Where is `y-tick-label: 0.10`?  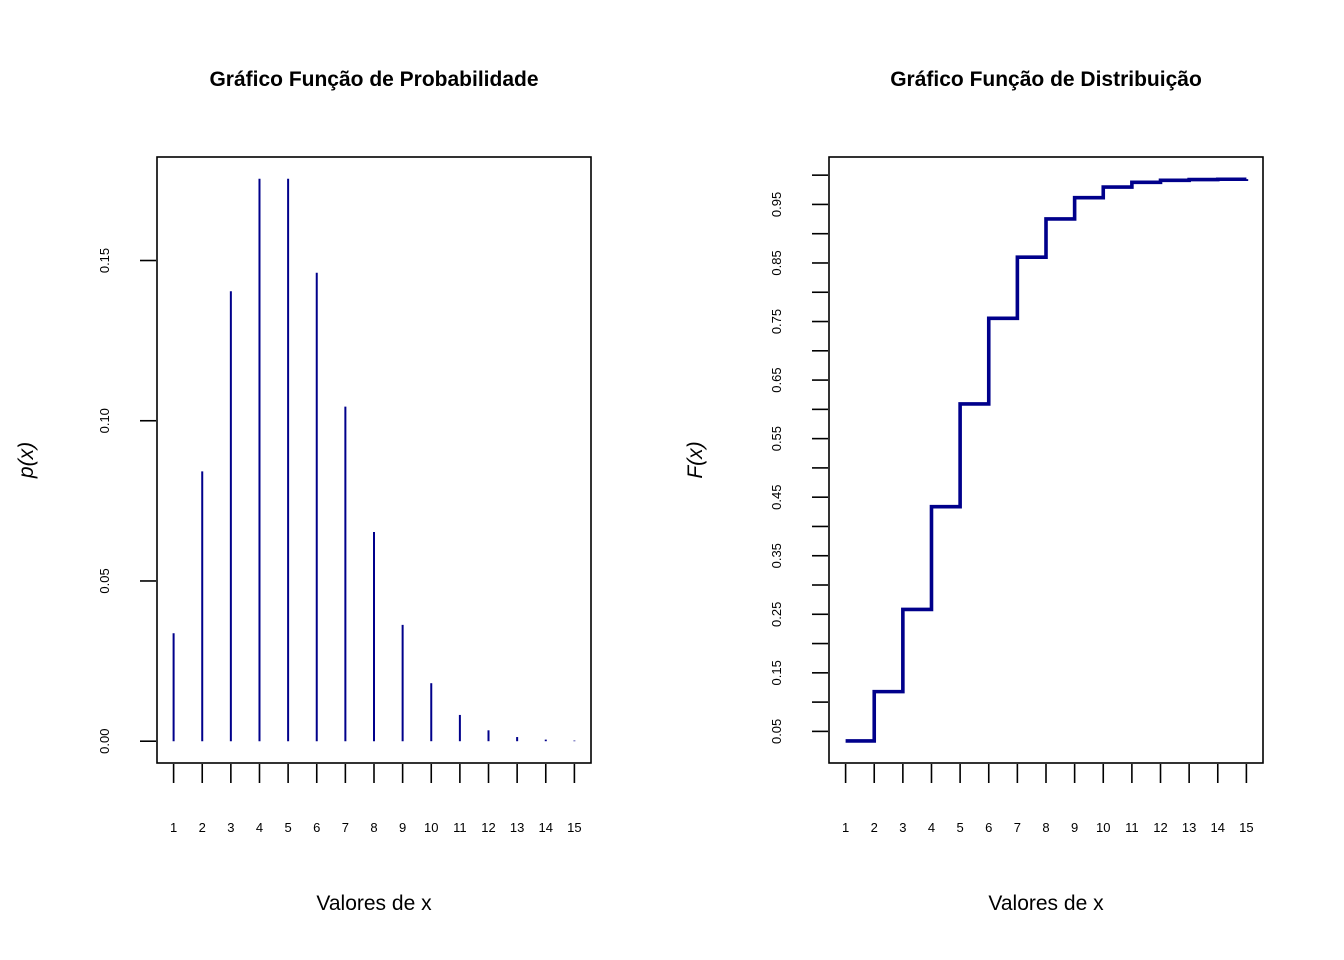 y-tick-label: 0.10 is located at coordinates (104, 420).